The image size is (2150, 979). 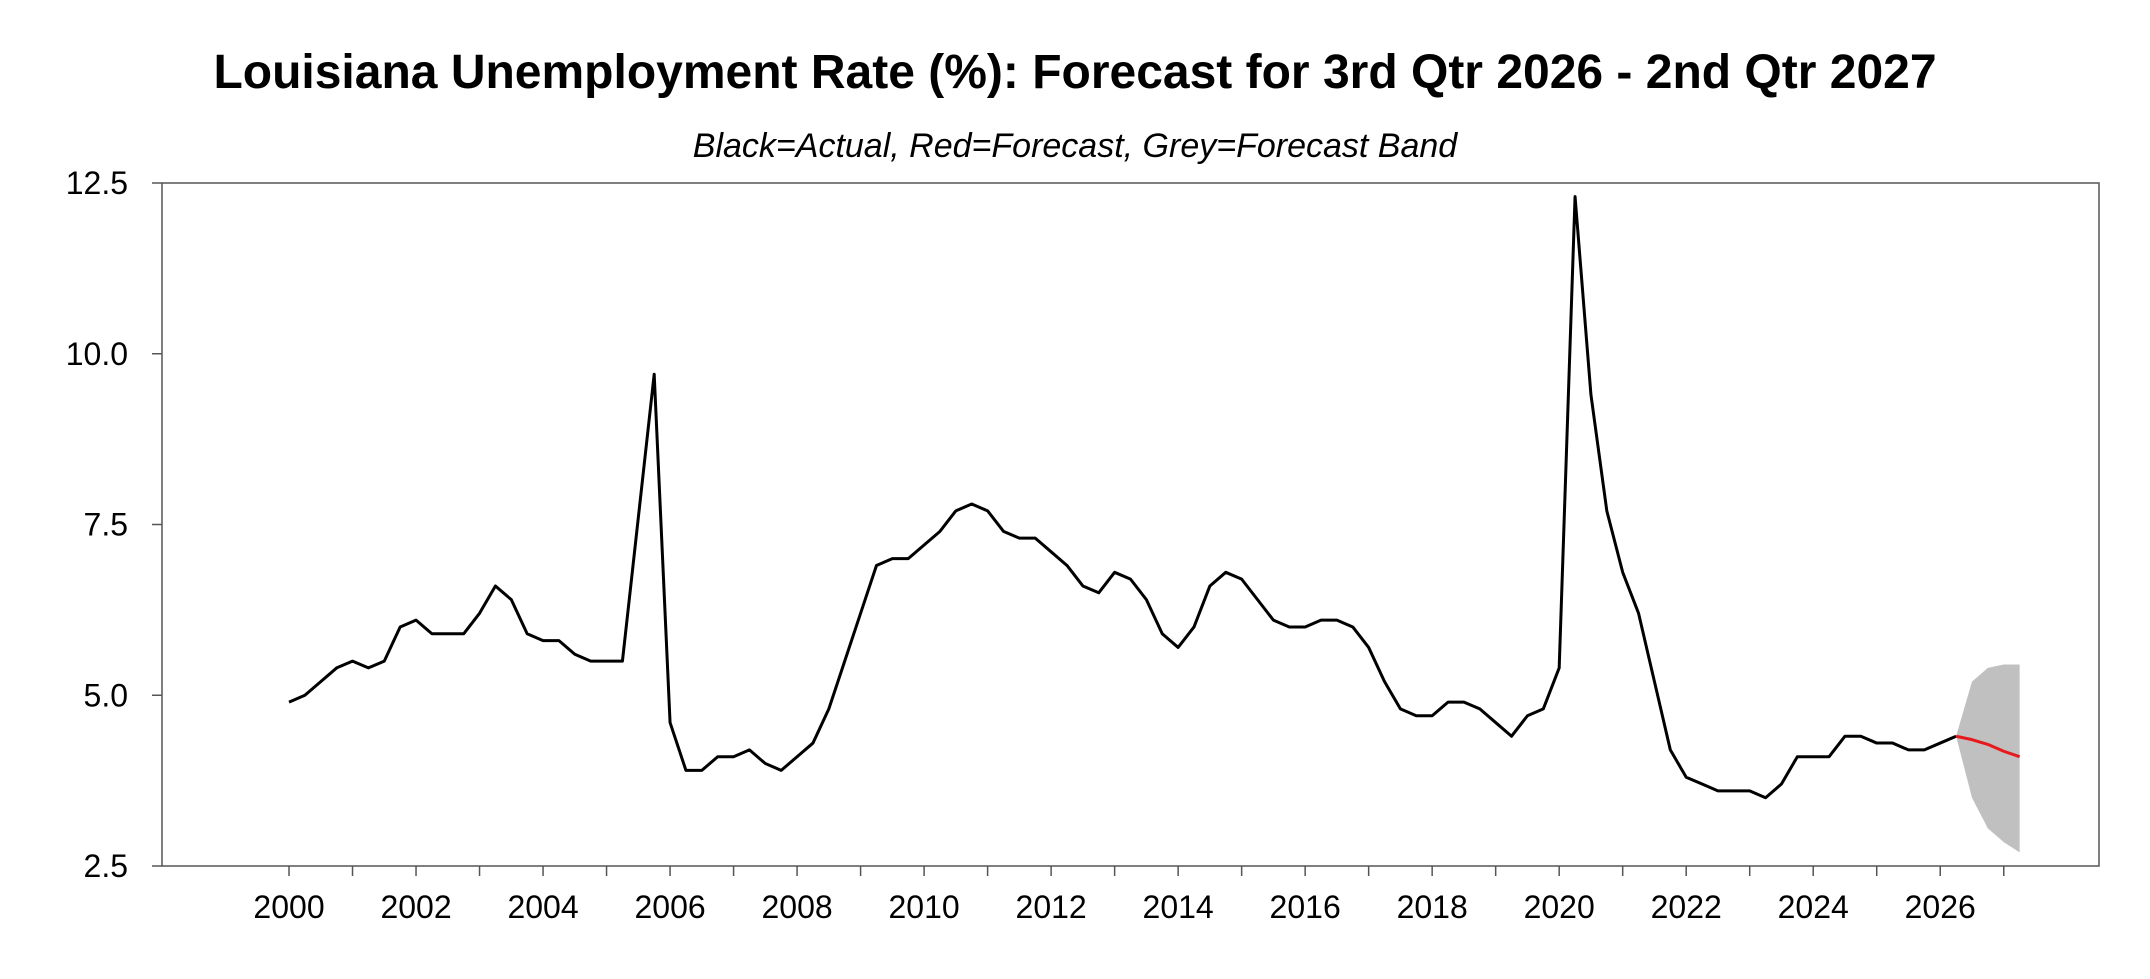 What do you see at coordinates (288, 907) in the screenshot?
I see `x-tick-label: 2000` at bounding box center [288, 907].